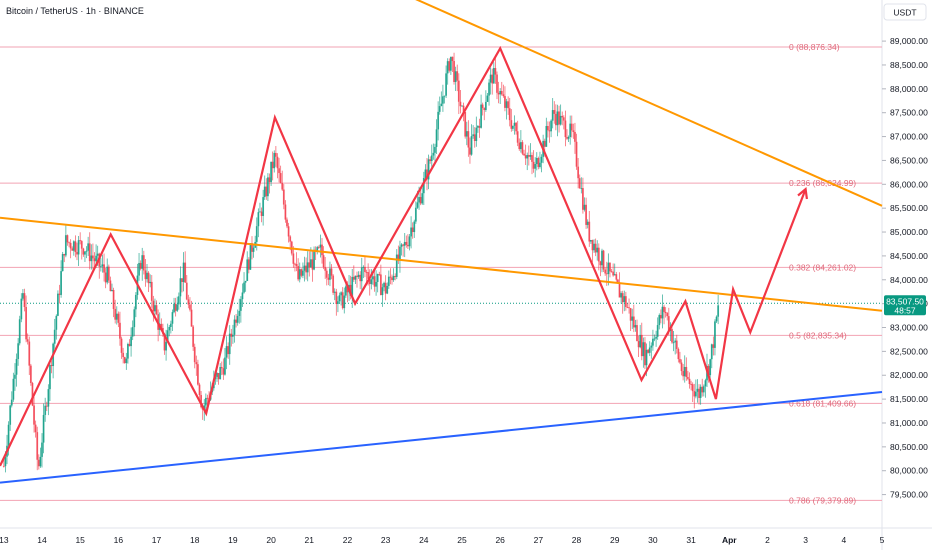 Image resolution: width=932 pixels, height=550 pixels. Describe the element at coordinates (80, 540) in the screenshot. I see `time-tick-label: 15` at that location.